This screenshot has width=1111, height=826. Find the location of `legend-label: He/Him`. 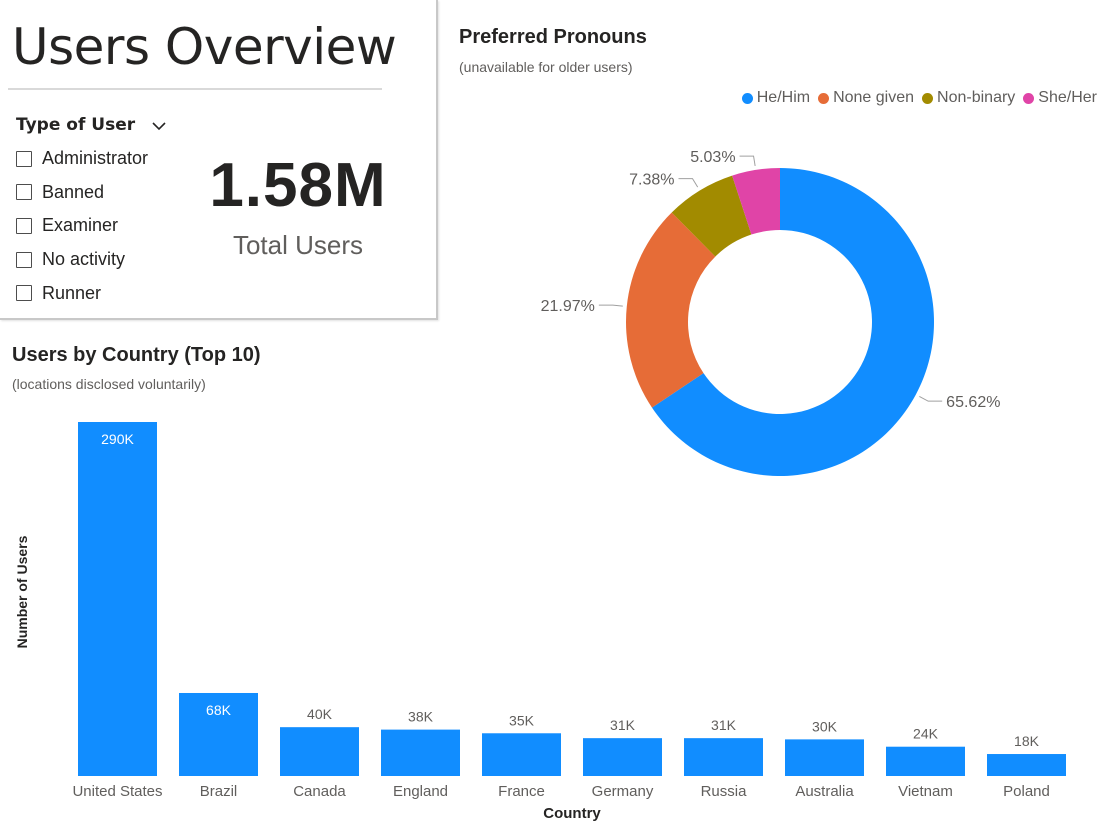

legend-label: He/Him is located at coordinates (783, 97).